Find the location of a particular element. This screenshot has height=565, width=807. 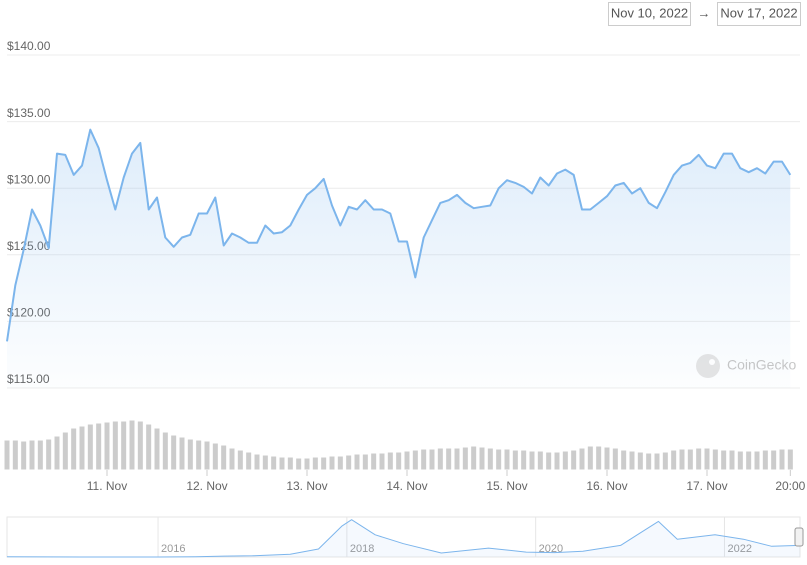

date-from: Nov 10, 2022 is located at coordinates (649, 12).